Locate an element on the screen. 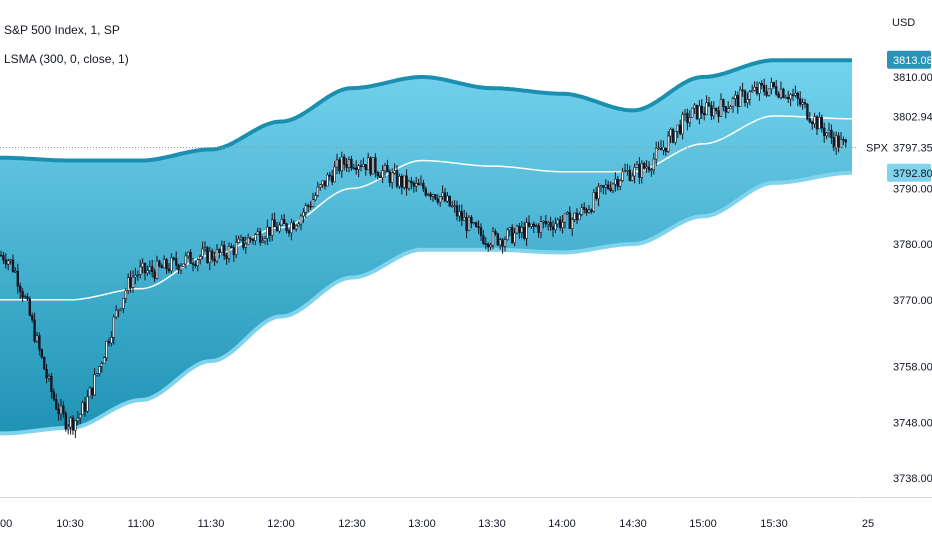  time-tick-label: 00 is located at coordinates (6, 524).